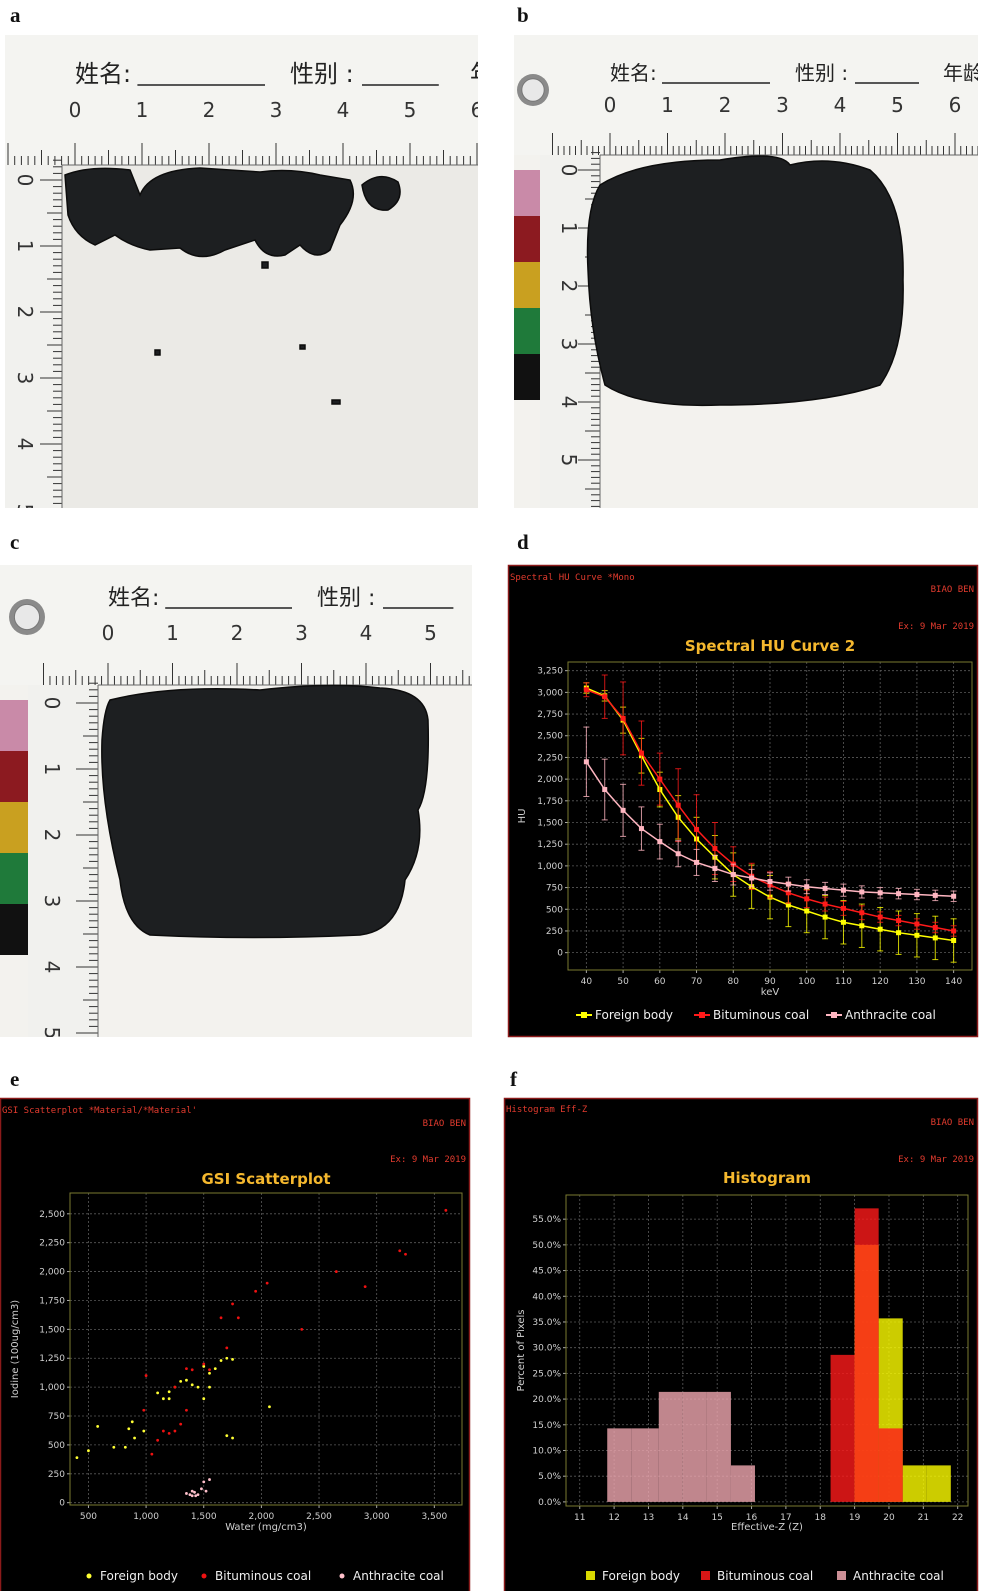 The image size is (992, 1591). Describe the element at coordinates (52, 1273) in the screenshot. I see `y-tick-label: 2,000` at that location.